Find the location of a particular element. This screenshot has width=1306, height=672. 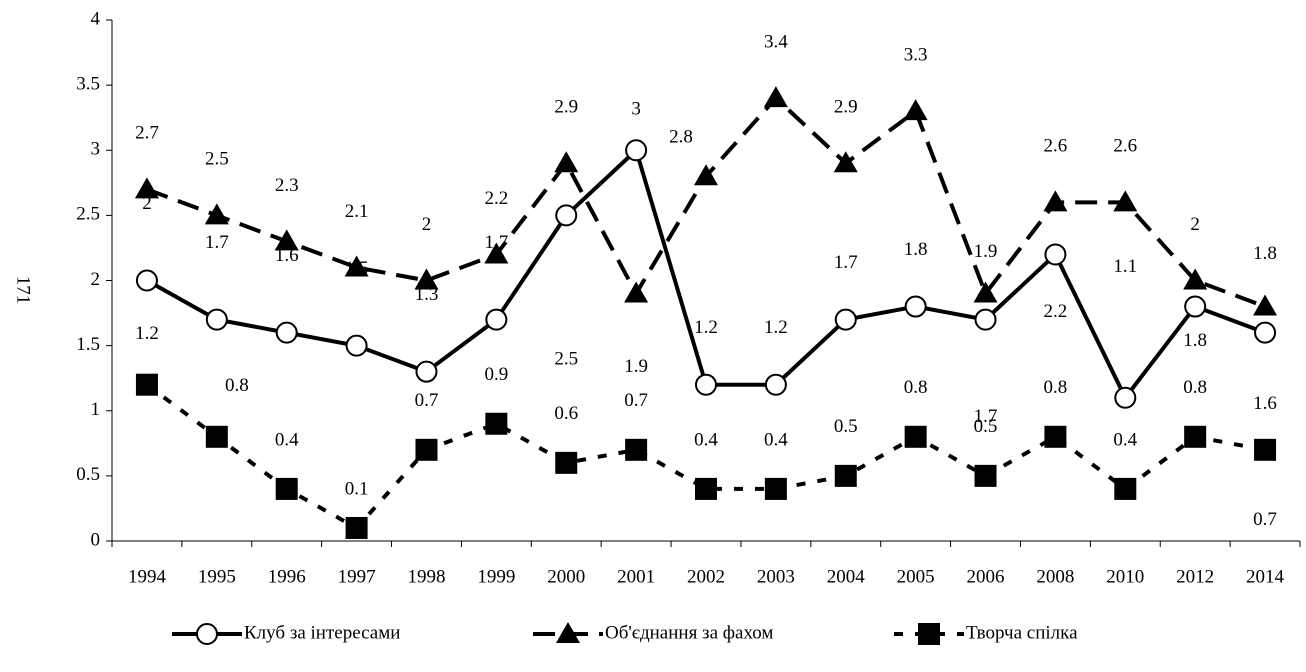

data-label: 0.1 is located at coordinates (357, 488).